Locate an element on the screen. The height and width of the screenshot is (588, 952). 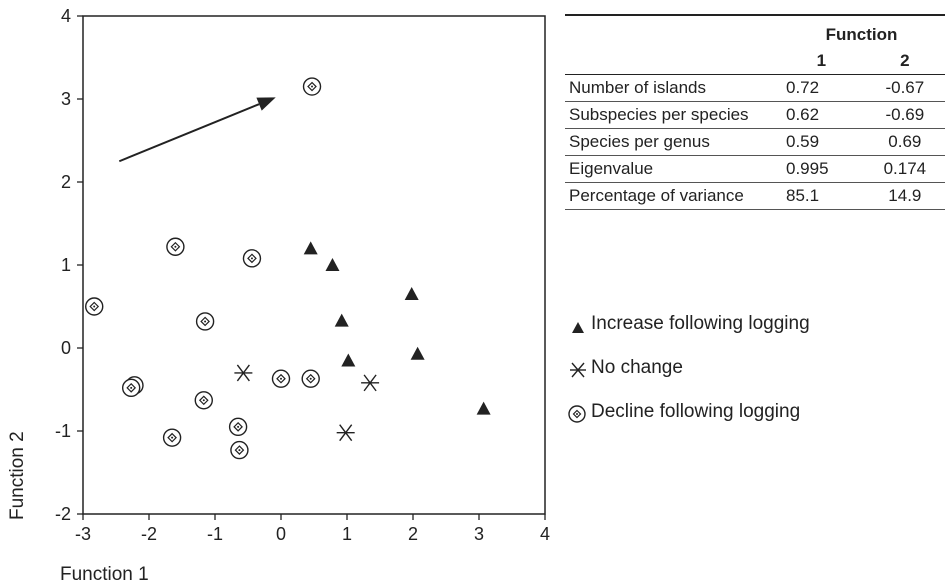
row-value-1: 0.72 is located at coordinates (821, 88).